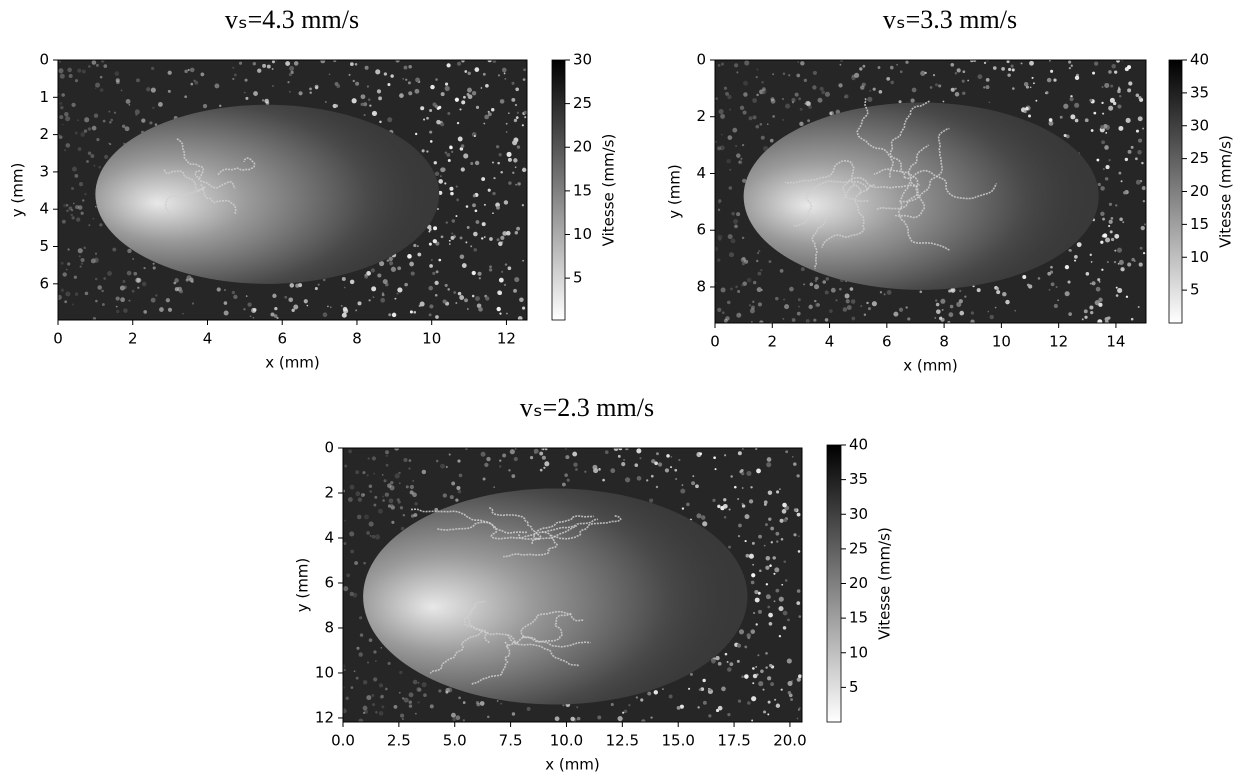 The height and width of the screenshot is (780, 1238). Describe the element at coordinates (830, 342) in the screenshot. I see `x-tick-label: 4` at that location.